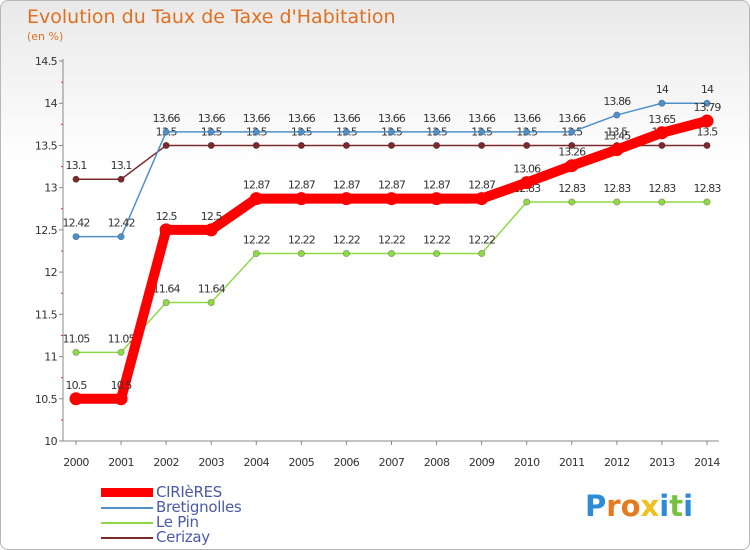  I want to click on x-tick-label: 2005, so click(302, 462).